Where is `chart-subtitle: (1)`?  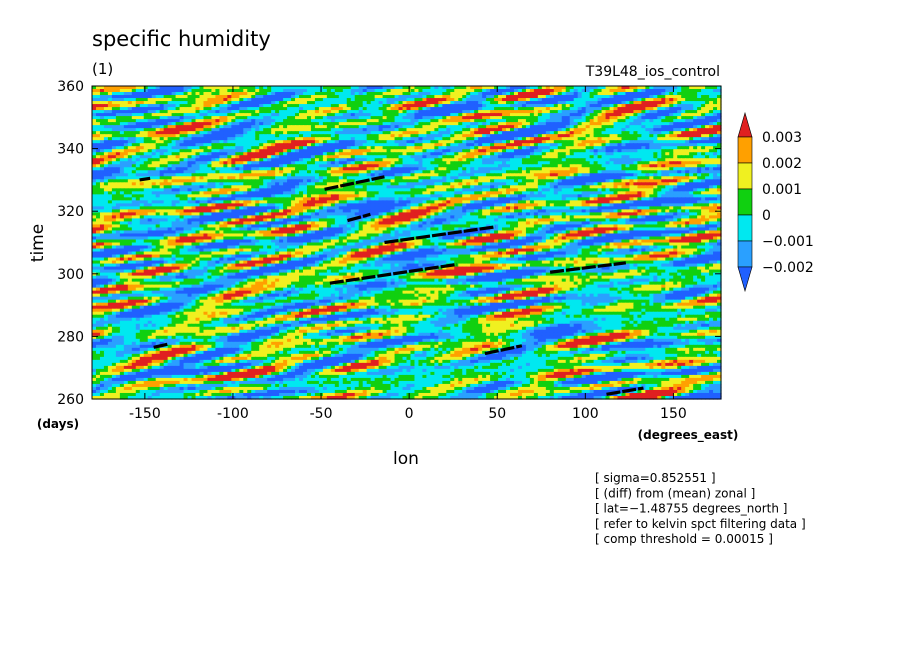 chart-subtitle: (1) is located at coordinates (102, 69).